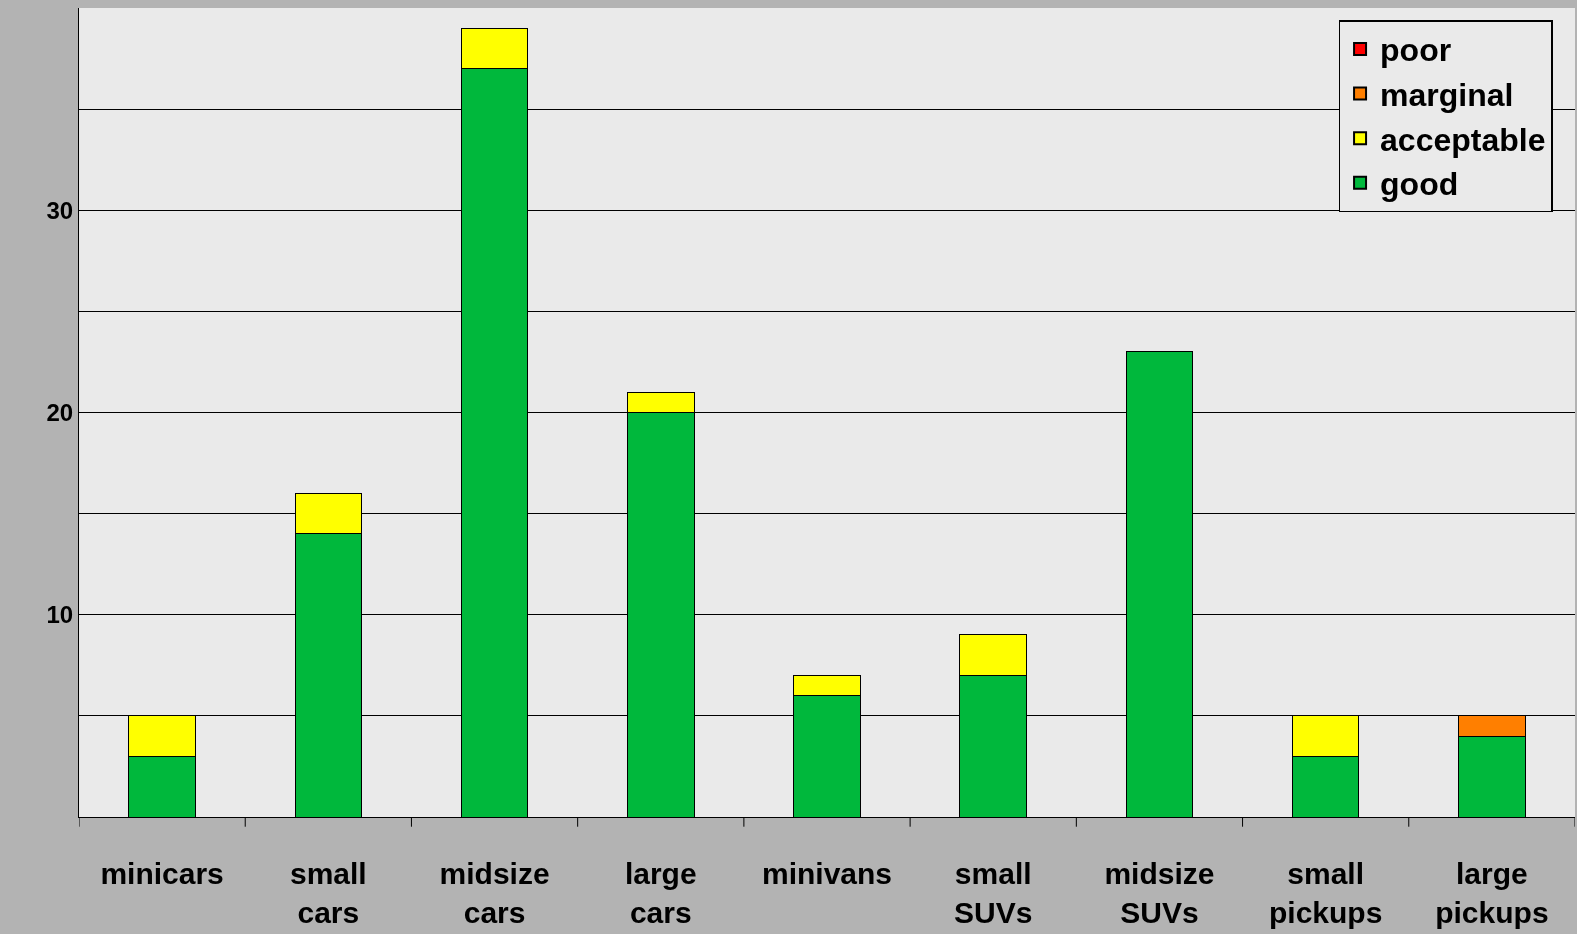  Describe the element at coordinates (1463, 139) in the screenshot. I see `legend-label: acceptable` at that location.